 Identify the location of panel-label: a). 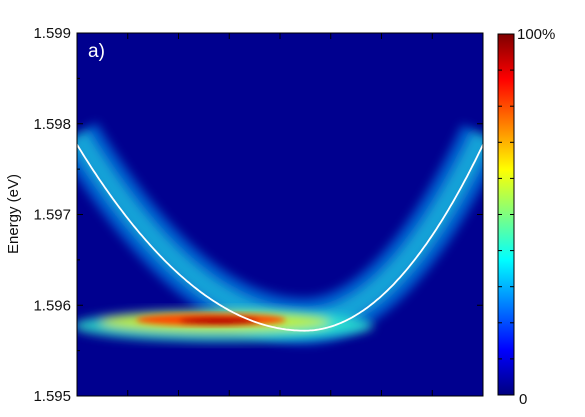
(96, 51).